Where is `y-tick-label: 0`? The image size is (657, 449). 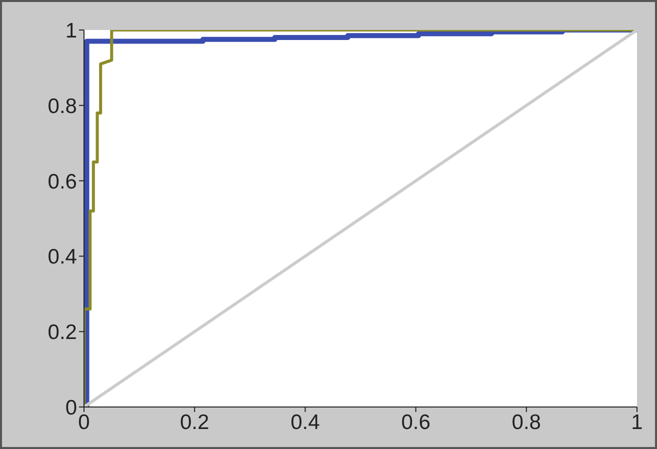
y-tick-label: 0 is located at coordinates (71, 408).